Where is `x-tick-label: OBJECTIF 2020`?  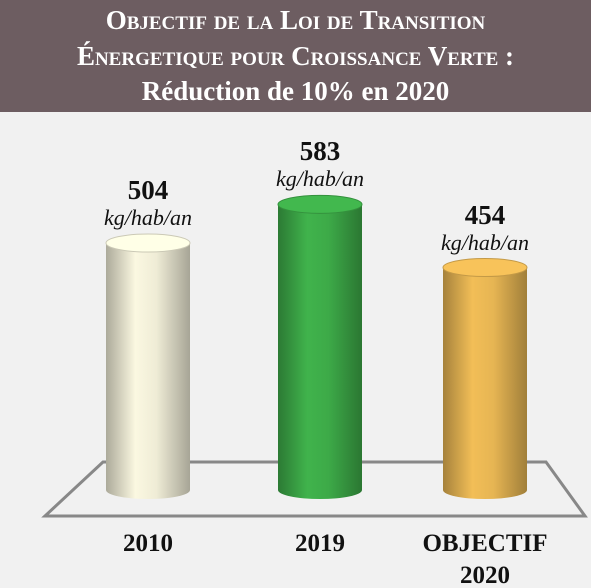 x-tick-label: OBJECTIF 2020 is located at coordinates (485, 559).